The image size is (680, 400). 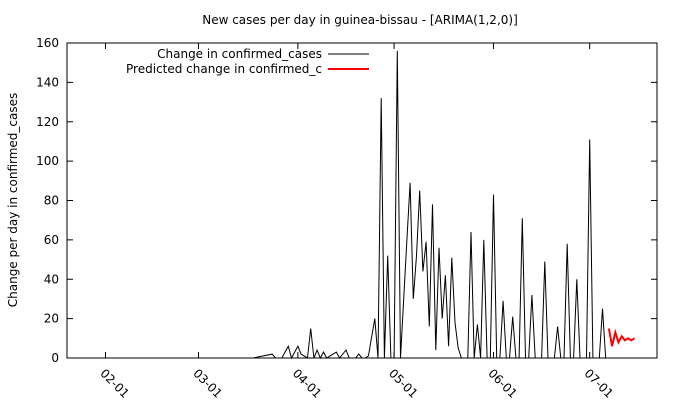 What do you see at coordinates (51, 319) in the screenshot?
I see `y-tick-label: 20` at bounding box center [51, 319].